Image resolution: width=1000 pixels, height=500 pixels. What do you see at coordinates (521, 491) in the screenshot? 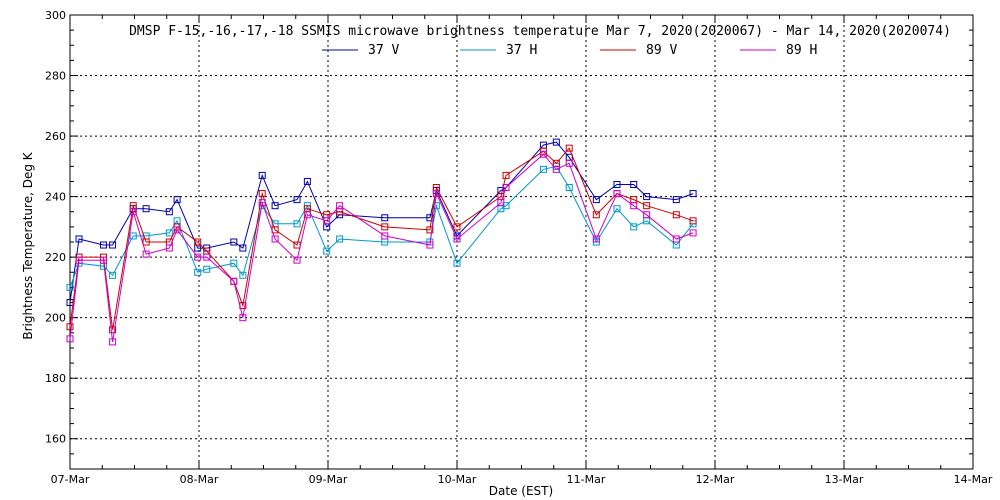
I see `x-axis-title: Date (EST)` at bounding box center [521, 491].